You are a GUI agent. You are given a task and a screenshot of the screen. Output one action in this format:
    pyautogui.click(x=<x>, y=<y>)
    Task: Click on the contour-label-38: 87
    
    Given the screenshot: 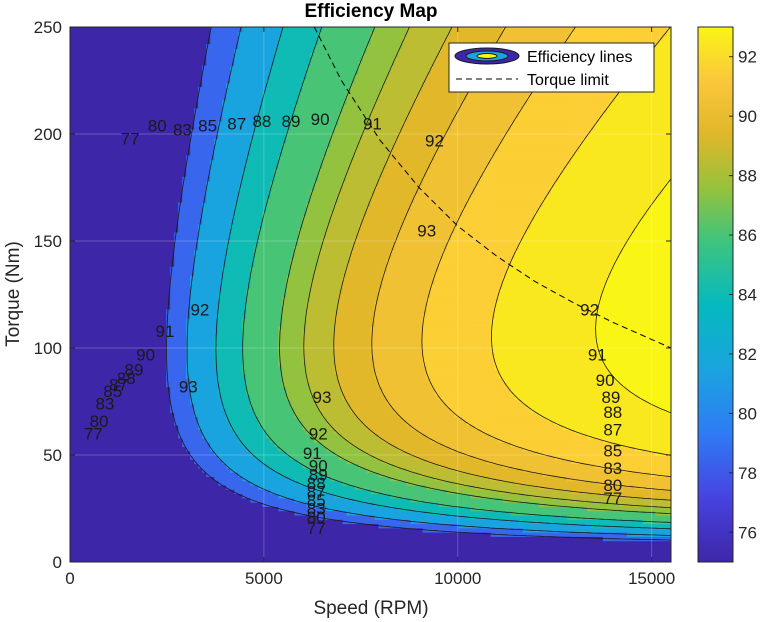 What is the action you would take?
    pyautogui.click(x=612, y=429)
    